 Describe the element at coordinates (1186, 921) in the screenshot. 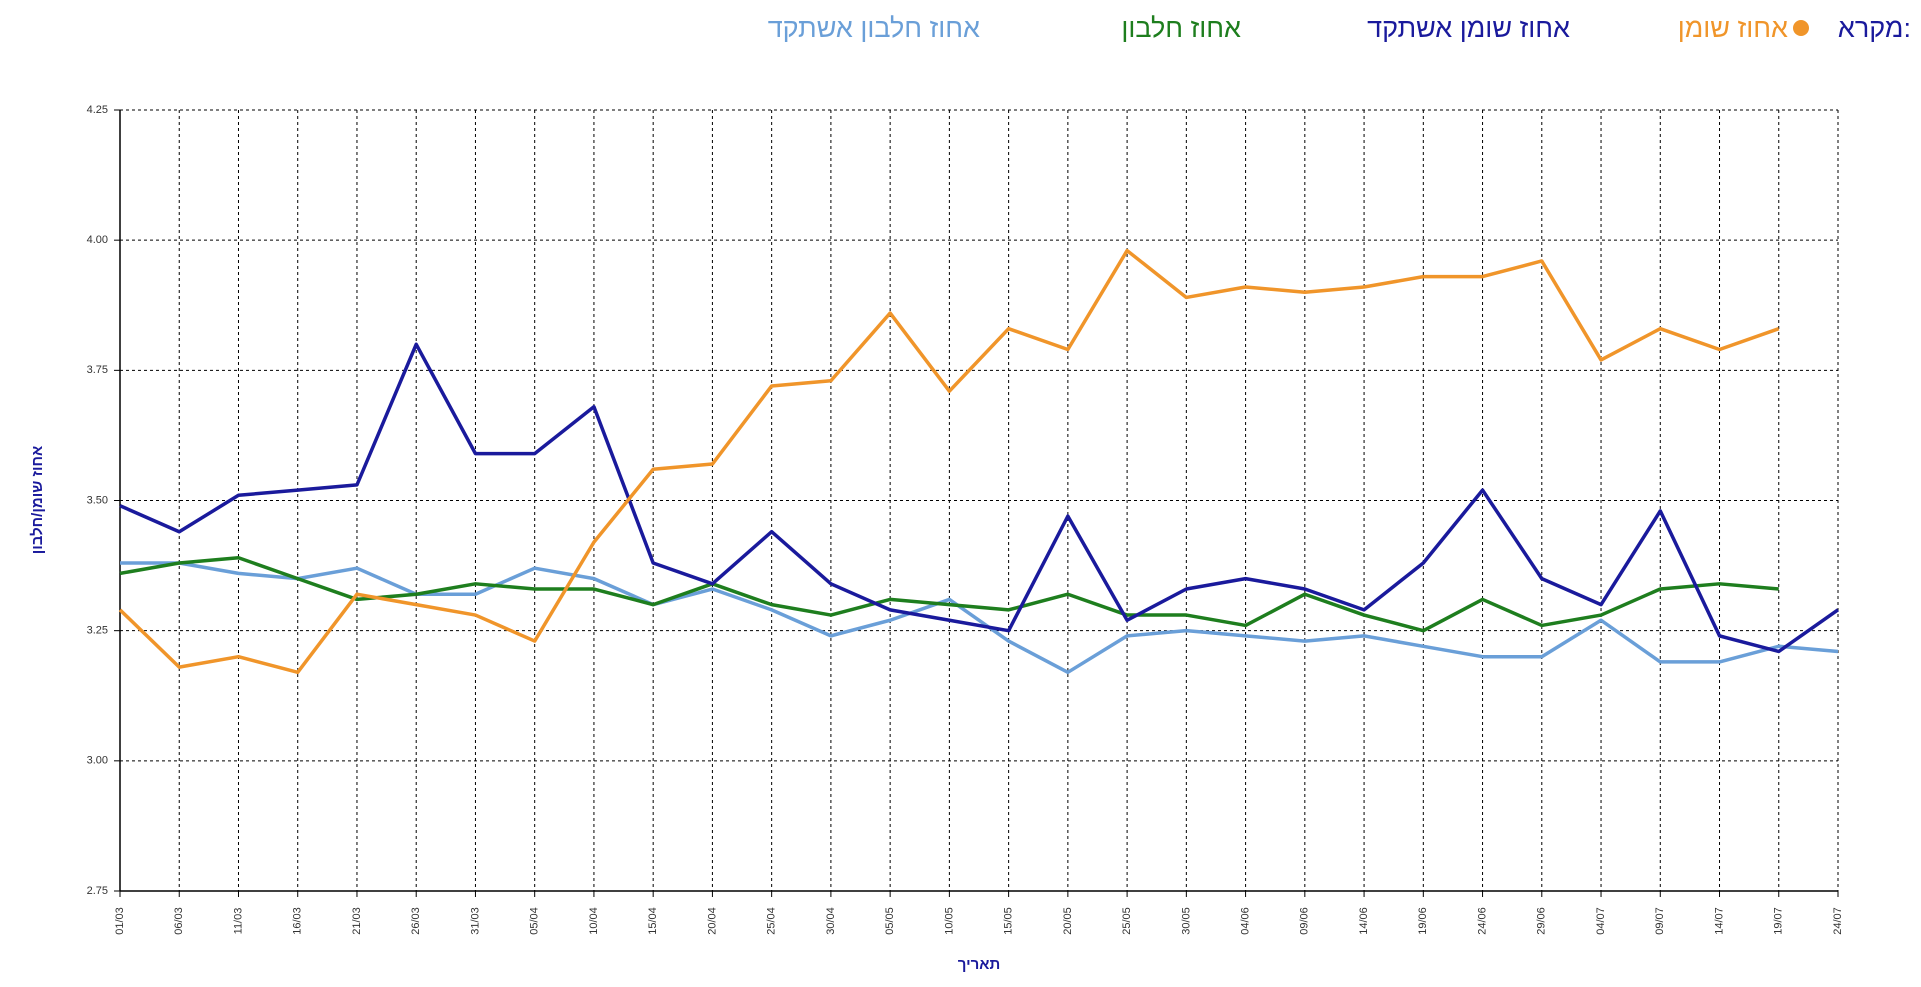

I see `x-tick-label: 30/05` at that location.